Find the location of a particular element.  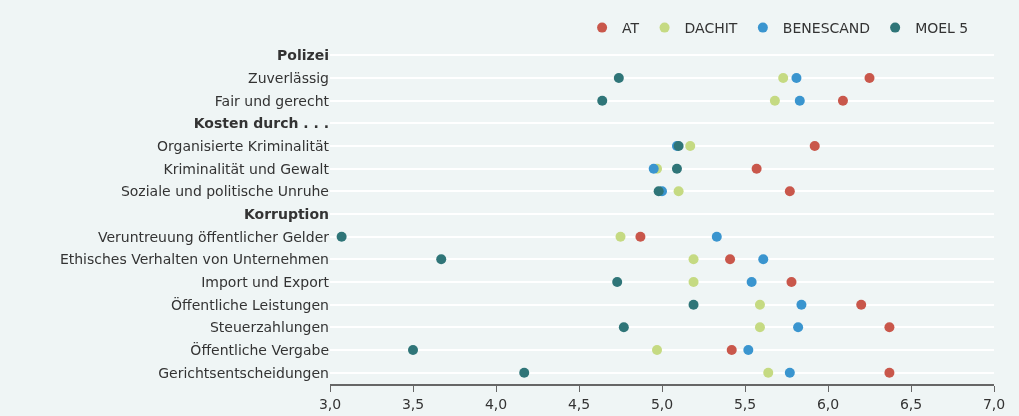

y-tick-label: Korruption is located at coordinates (286, 213).